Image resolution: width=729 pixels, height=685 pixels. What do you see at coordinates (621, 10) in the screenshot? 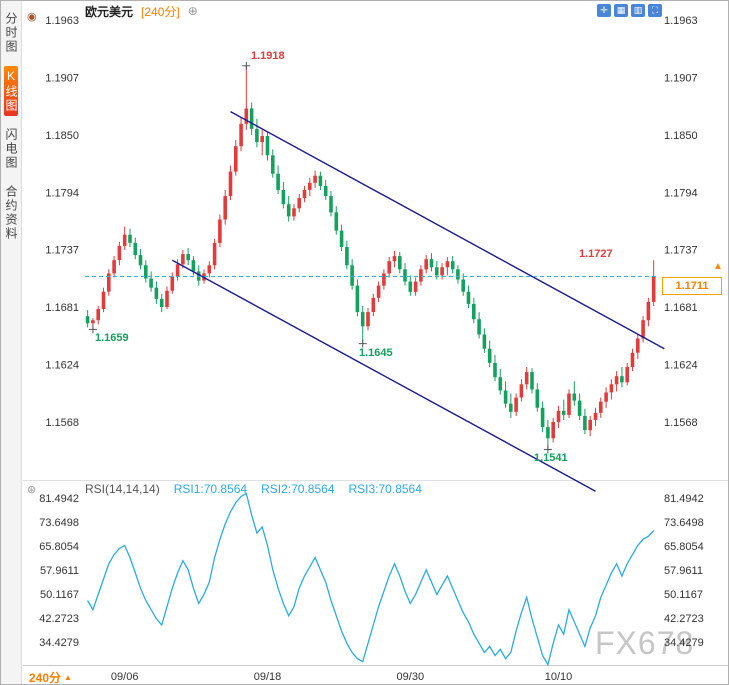
I see `grid-icon: ▦` at bounding box center [621, 10].